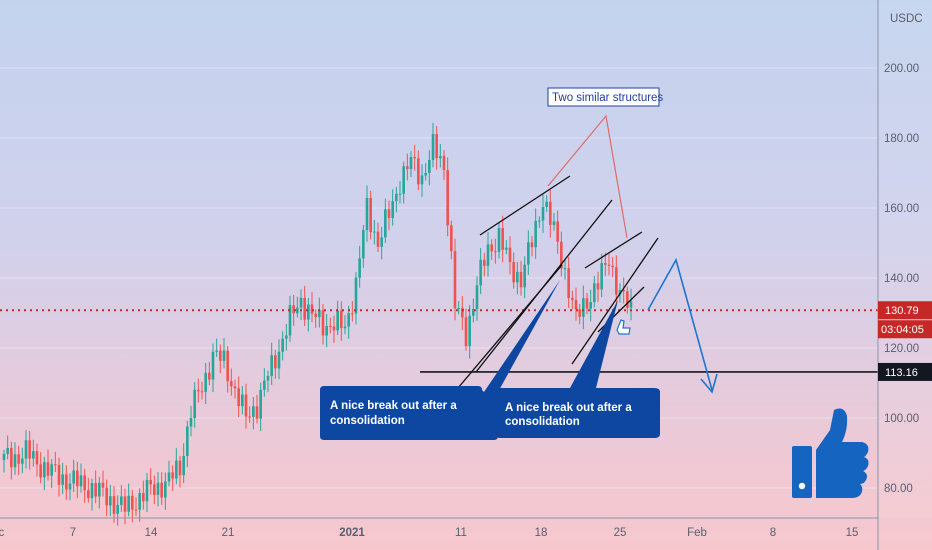  I want to click on price-axis-bg, so click(905, 259).